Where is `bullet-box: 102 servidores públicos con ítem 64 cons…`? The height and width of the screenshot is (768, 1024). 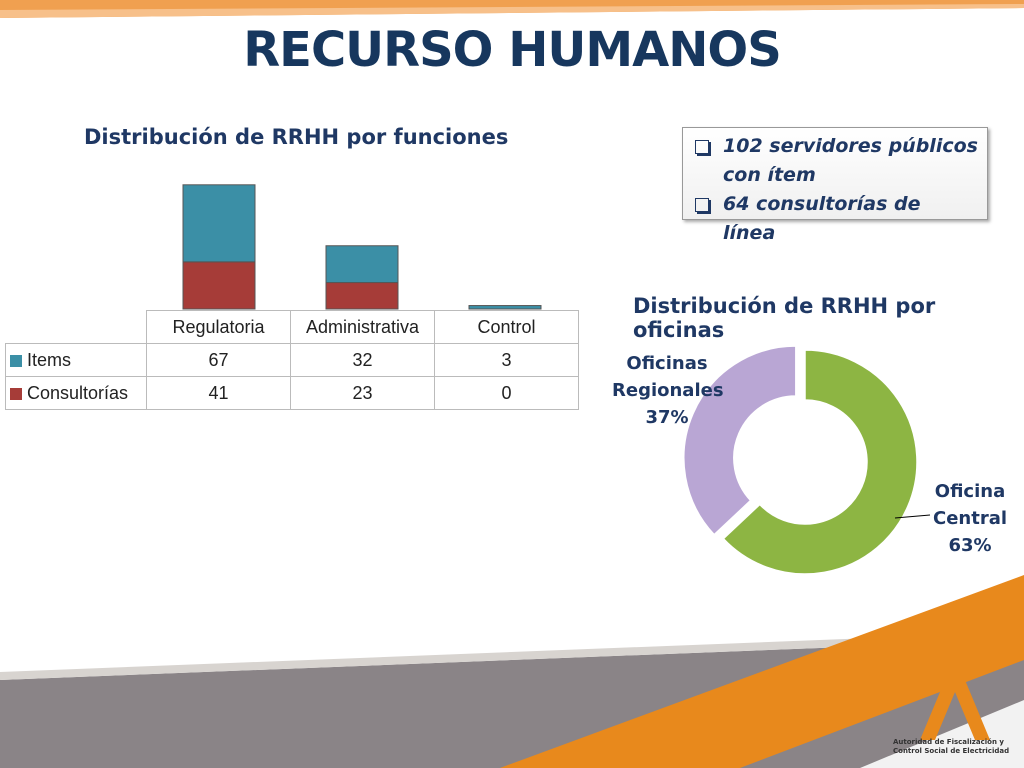
bullet-box: 102 servidores públicos con ítem 64 cons… is located at coordinates (835, 185).